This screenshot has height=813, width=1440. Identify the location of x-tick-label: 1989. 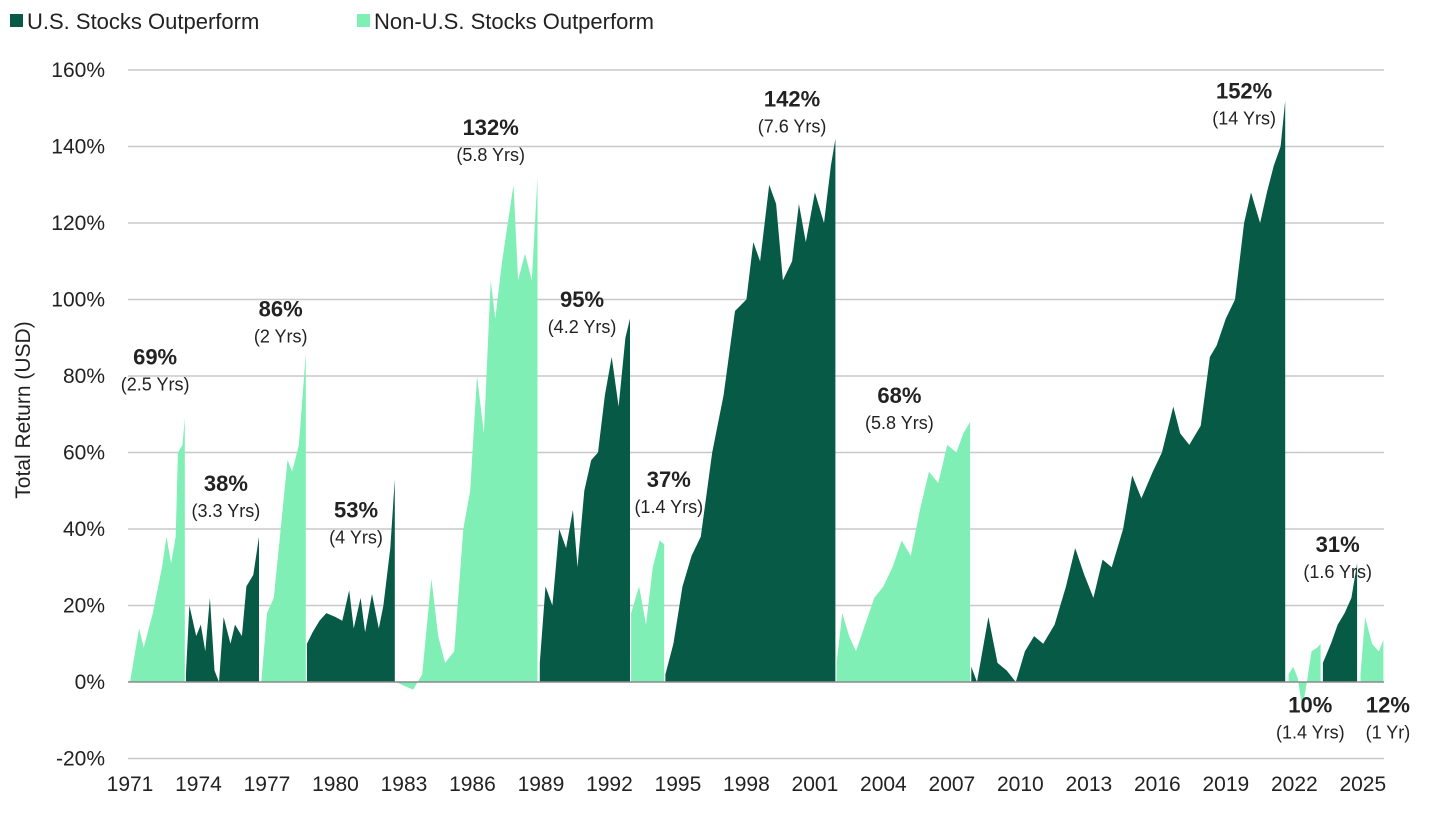
(541, 784).